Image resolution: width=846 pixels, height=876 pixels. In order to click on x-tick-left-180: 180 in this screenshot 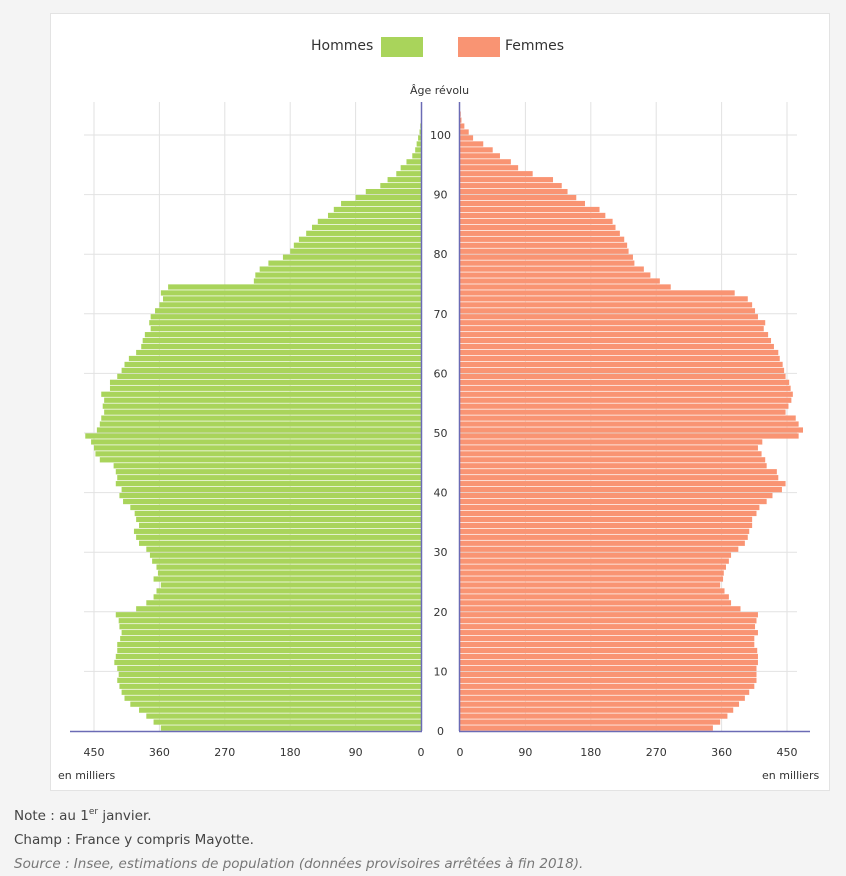, I will do `click(290, 752)`.